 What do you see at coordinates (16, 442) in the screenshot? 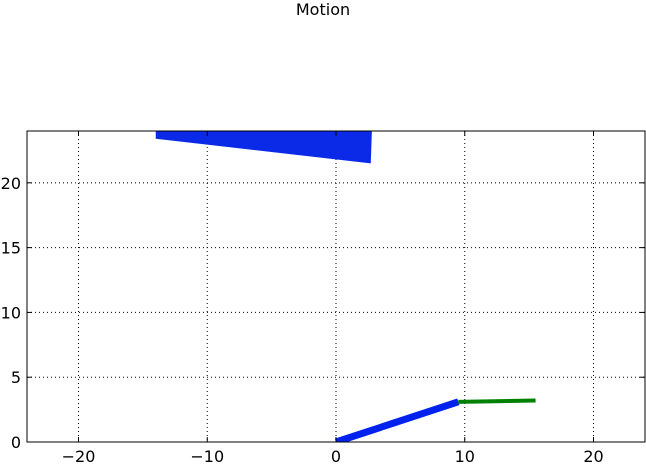
I see `y-tick-label: 0` at bounding box center [16, 442].